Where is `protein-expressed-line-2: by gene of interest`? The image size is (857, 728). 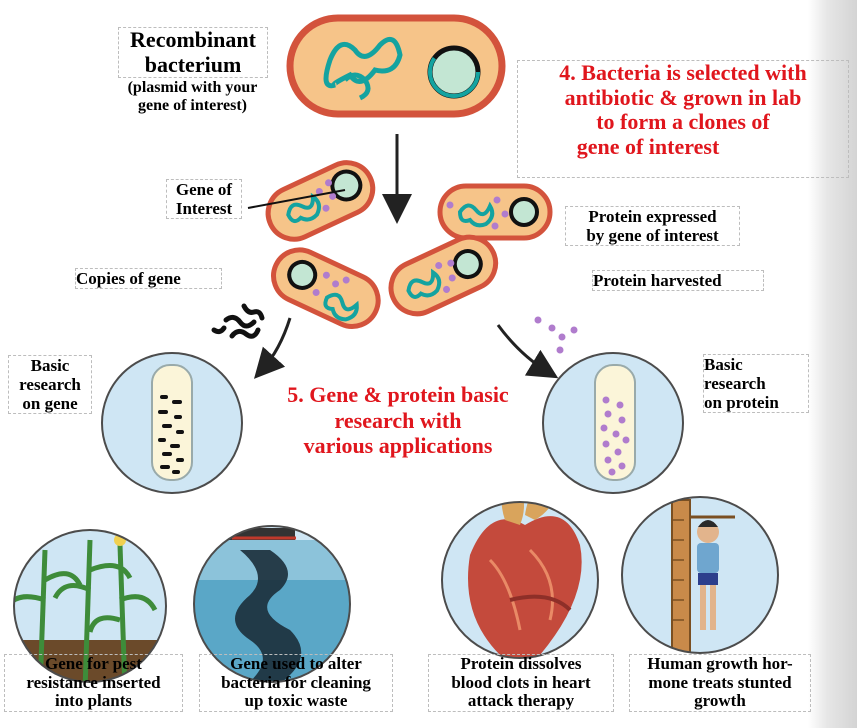
protein-expressed-line-2: by gene of interest is located at coordinates (652, 236).